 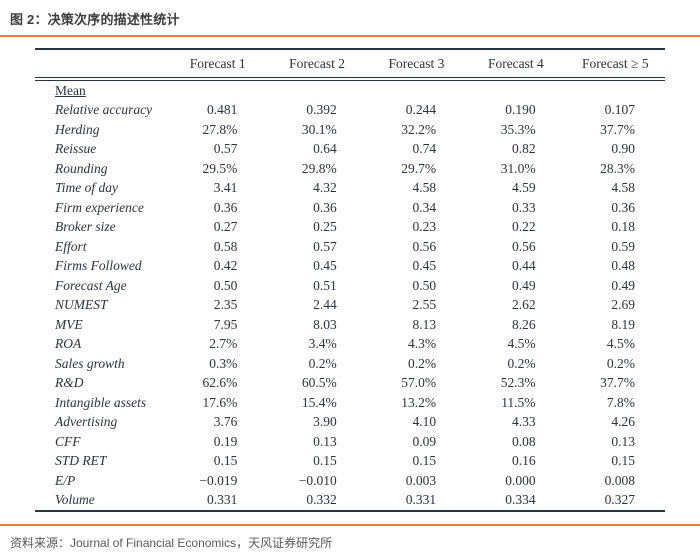 I want to click on cell-value: 0.34, so click(x=424, y=207).